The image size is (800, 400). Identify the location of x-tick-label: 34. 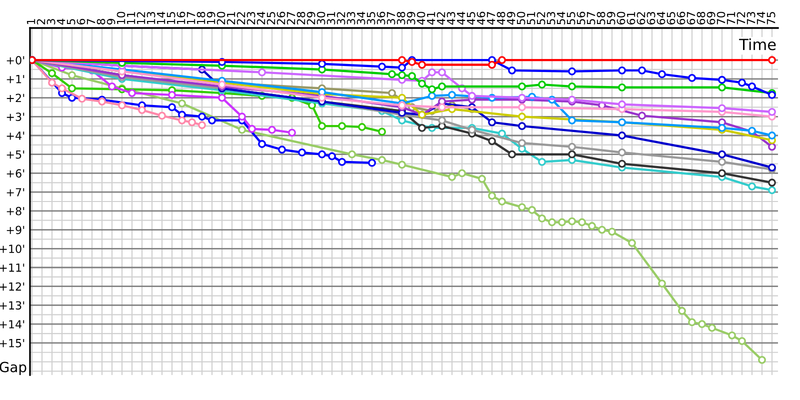
(361, 18).